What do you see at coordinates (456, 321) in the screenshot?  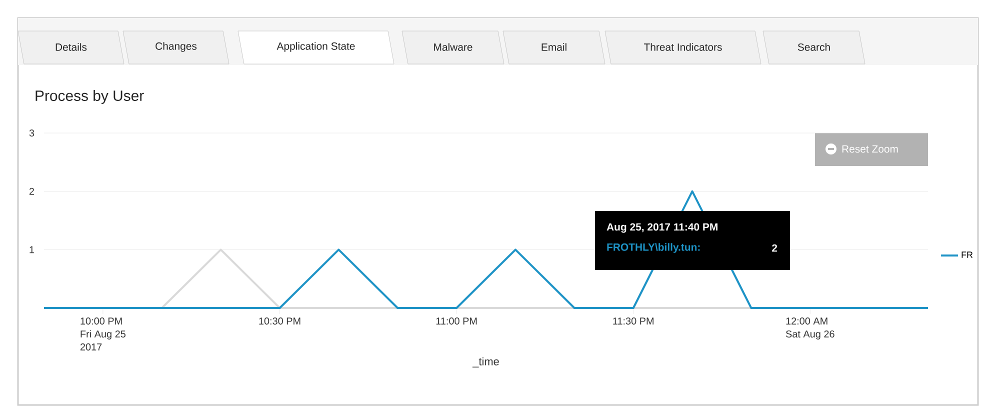 I see `x-tick-label: 11:00 PM` at bounding box center [456, 321].